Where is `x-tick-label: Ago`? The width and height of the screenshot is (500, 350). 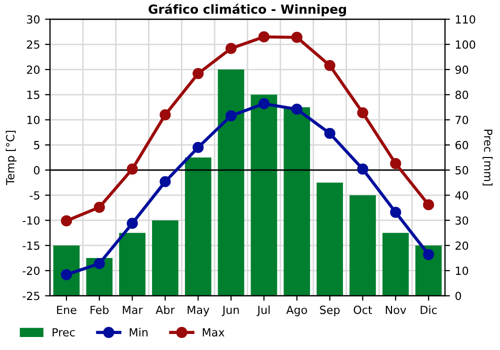
x-tick-label: Ago is located at coordinates (296, 311).